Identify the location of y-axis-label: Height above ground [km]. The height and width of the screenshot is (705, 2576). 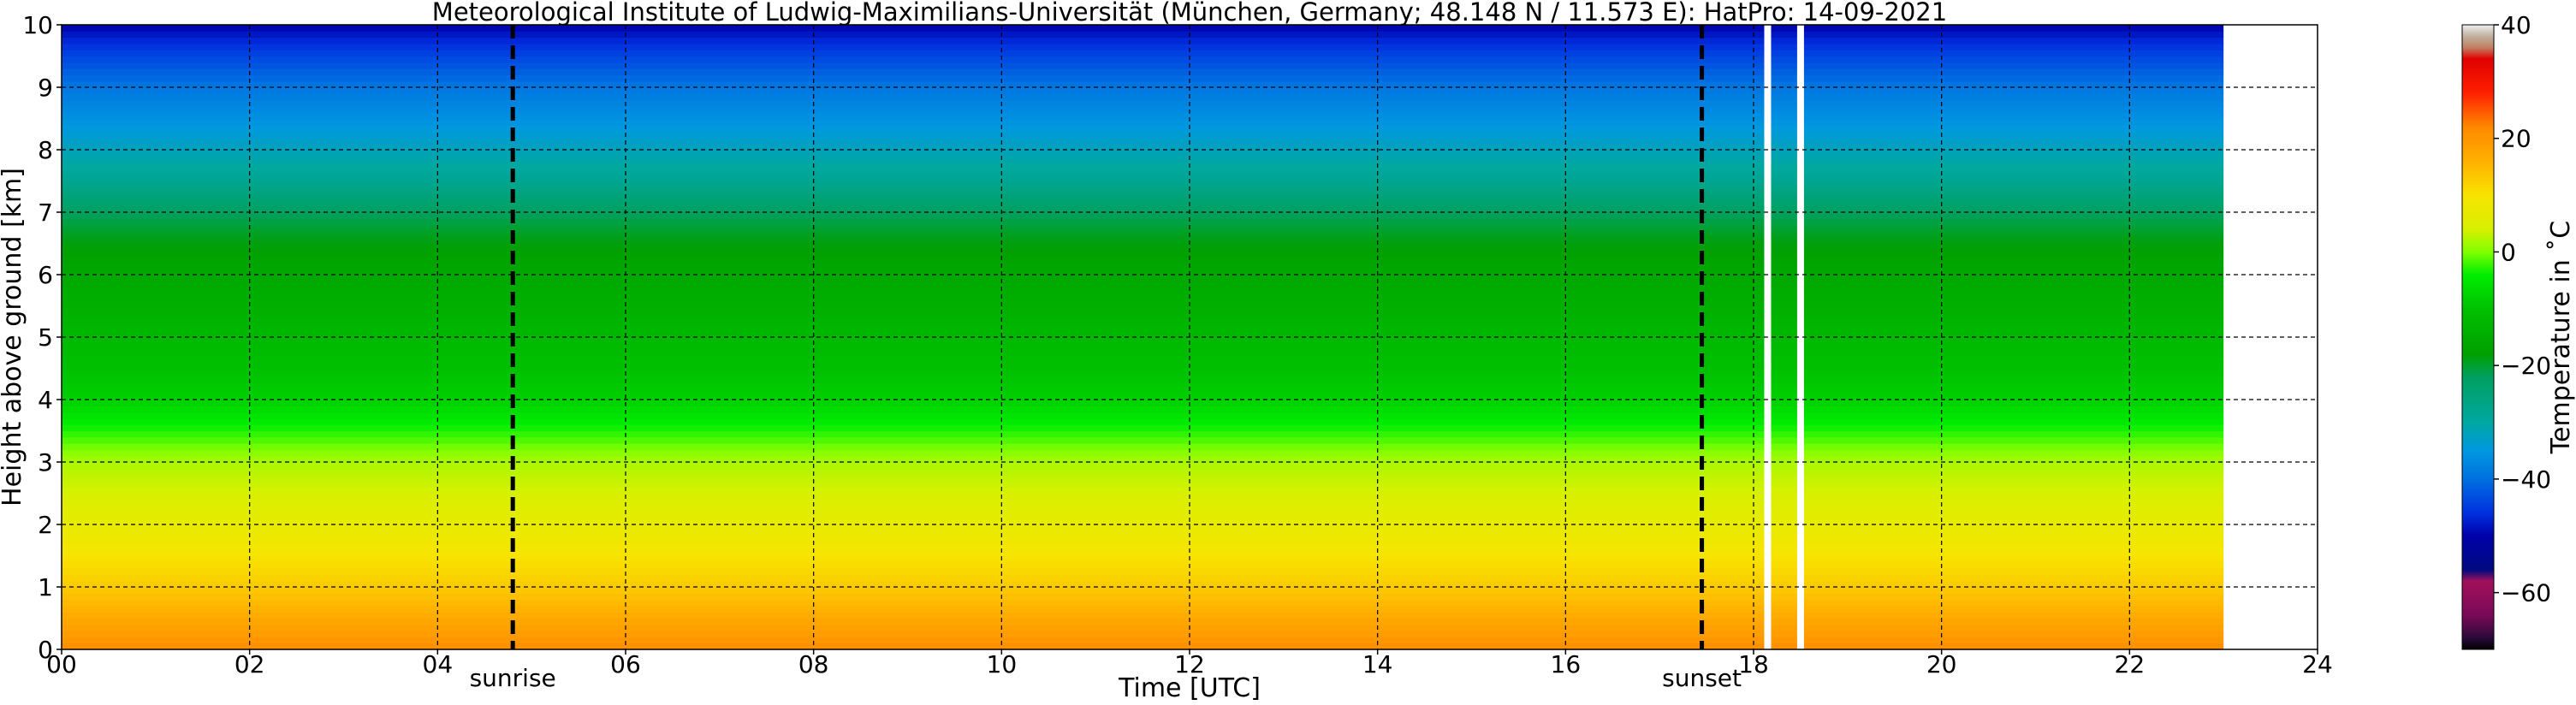
(13, 337).